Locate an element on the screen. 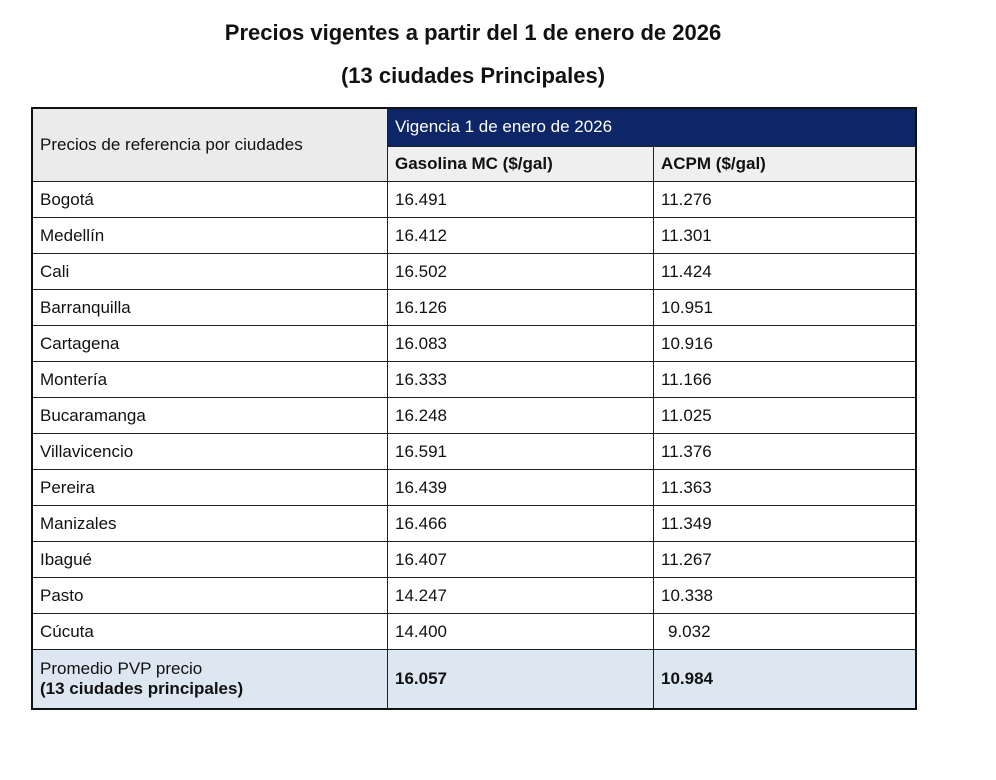 Image resolution: width=996 pixels, height=780 pixels. city-cell: Villavicencio is located at coordinates (209, 451).